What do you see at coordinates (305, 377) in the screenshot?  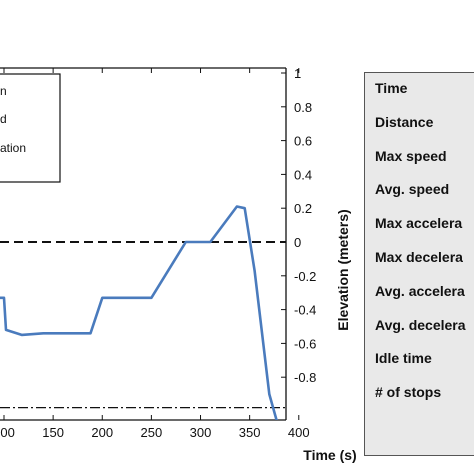 I see `y-tick-label-9: -0.8` at bounding box center [305, 377].